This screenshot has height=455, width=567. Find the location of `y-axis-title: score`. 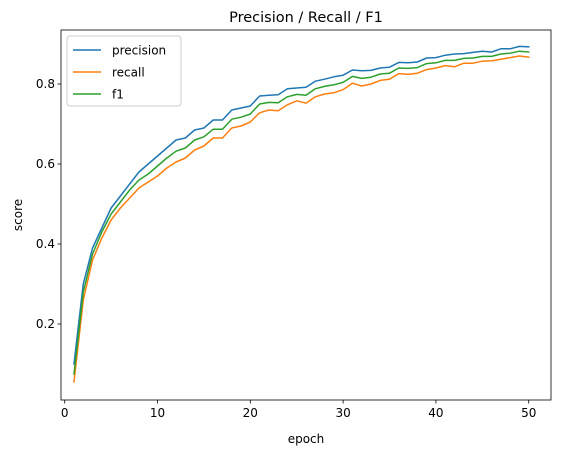

y-axis-title: score is located at coordinates (18, 215).